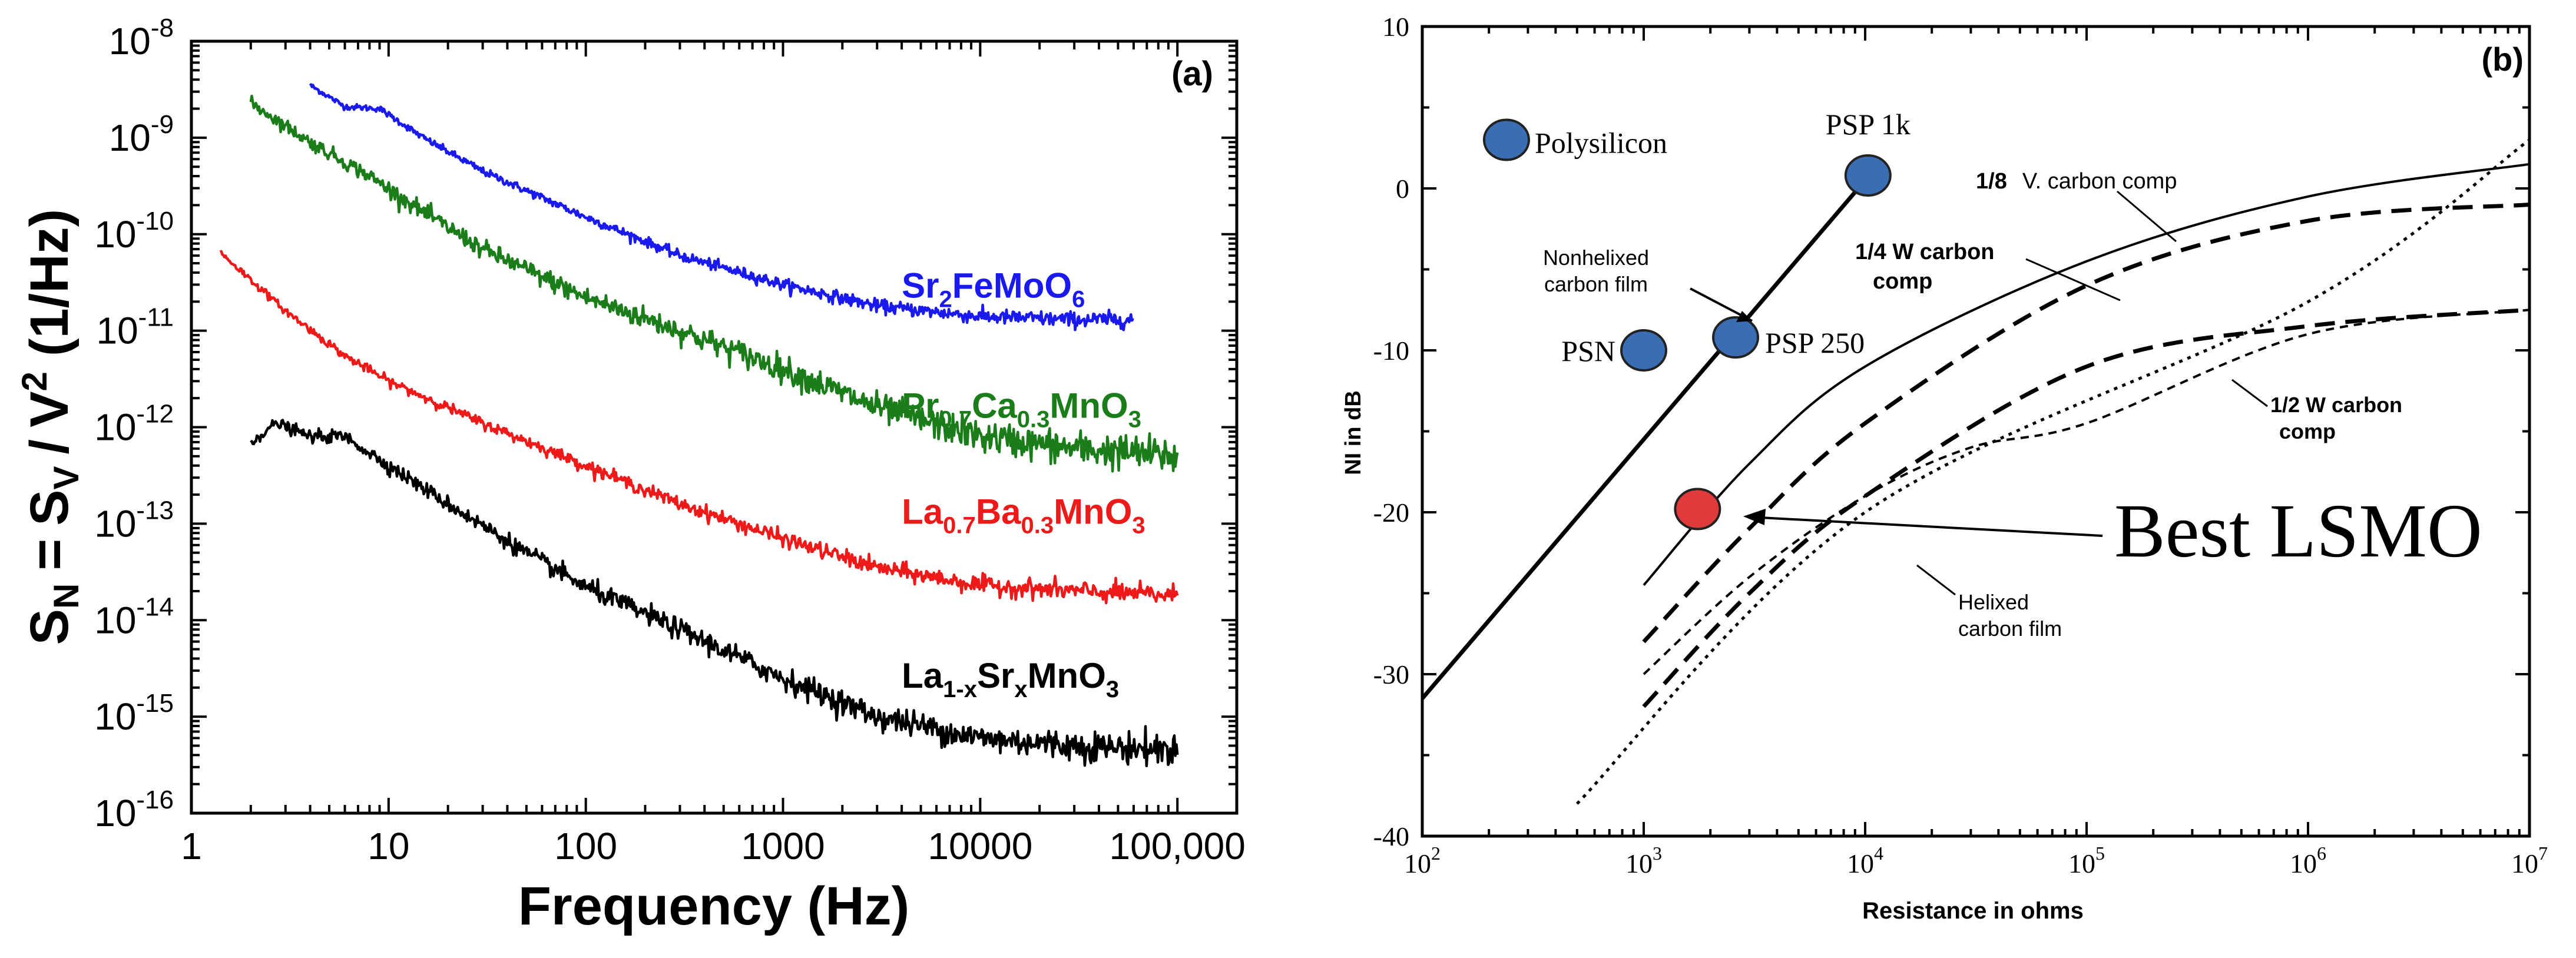 The height and width of the screenshot is (958, 2576). I want to click on panel-a-y-tick-label: 10⁻¹¹, so click(135, 327).